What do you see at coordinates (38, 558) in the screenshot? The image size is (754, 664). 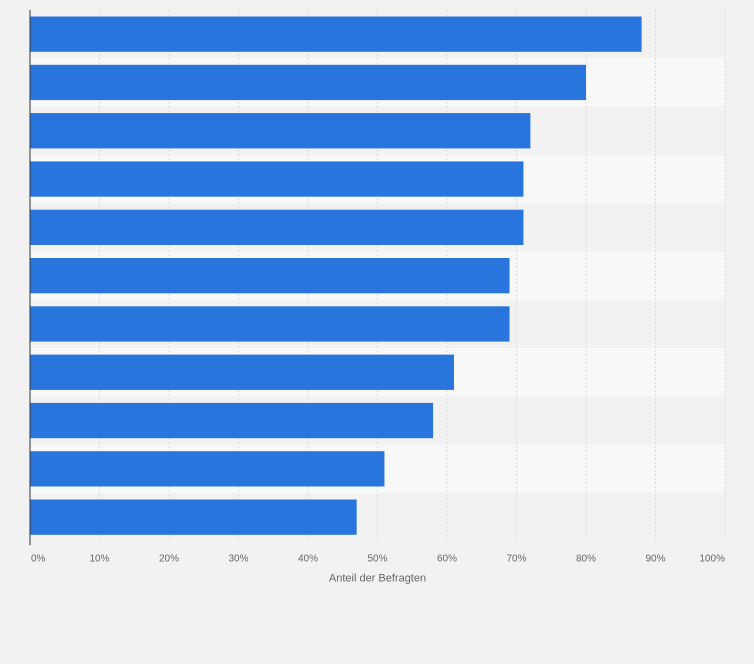 I see `x-tick-label: 0%` at bounding box center [38, 558].